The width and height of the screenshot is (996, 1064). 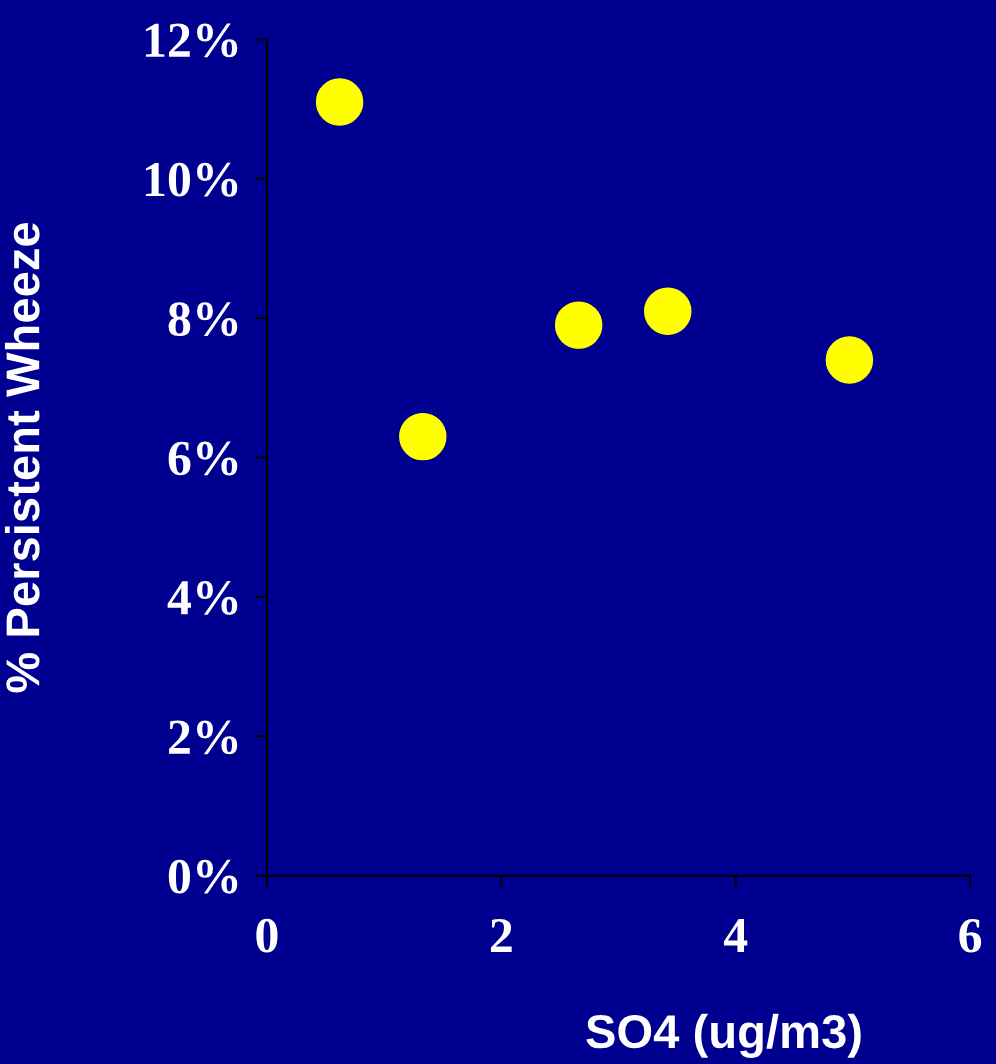 I want to click on x-axis-title: SO4 (ug/m3), so click(x=723, y=1035).